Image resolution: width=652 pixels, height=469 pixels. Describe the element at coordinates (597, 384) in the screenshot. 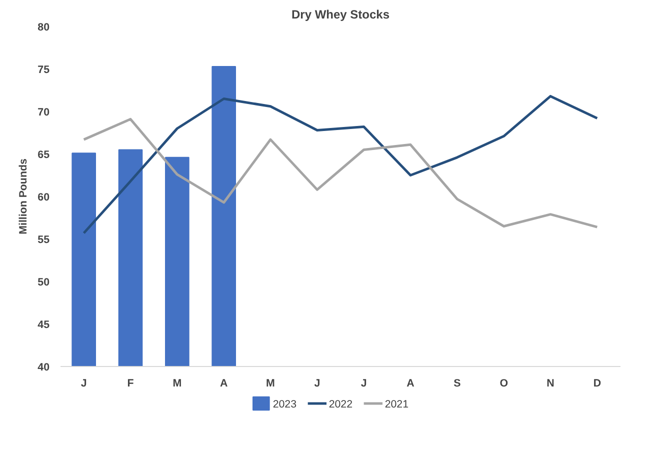

I see `x-tick-label: D` at that location.